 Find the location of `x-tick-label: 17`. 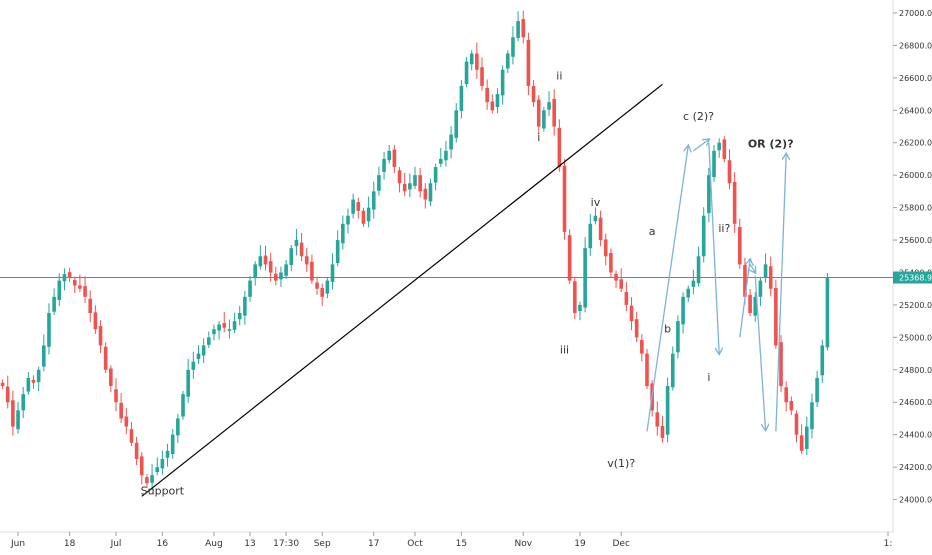

x-tick-label: 17 is located at coordinates (373, 544).